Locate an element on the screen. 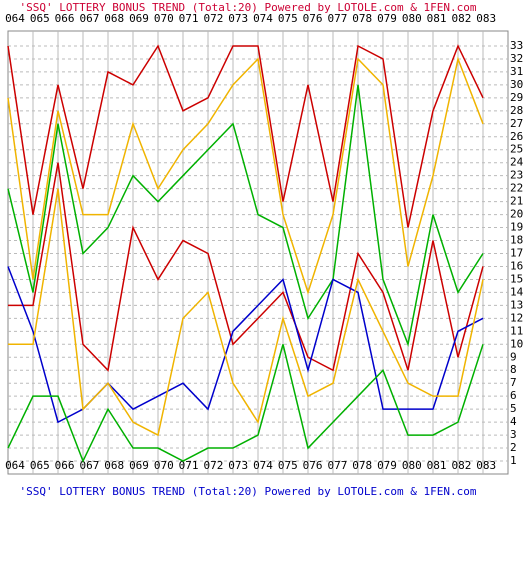  y-tick-label: 4 is located at coordinates (513, 421).